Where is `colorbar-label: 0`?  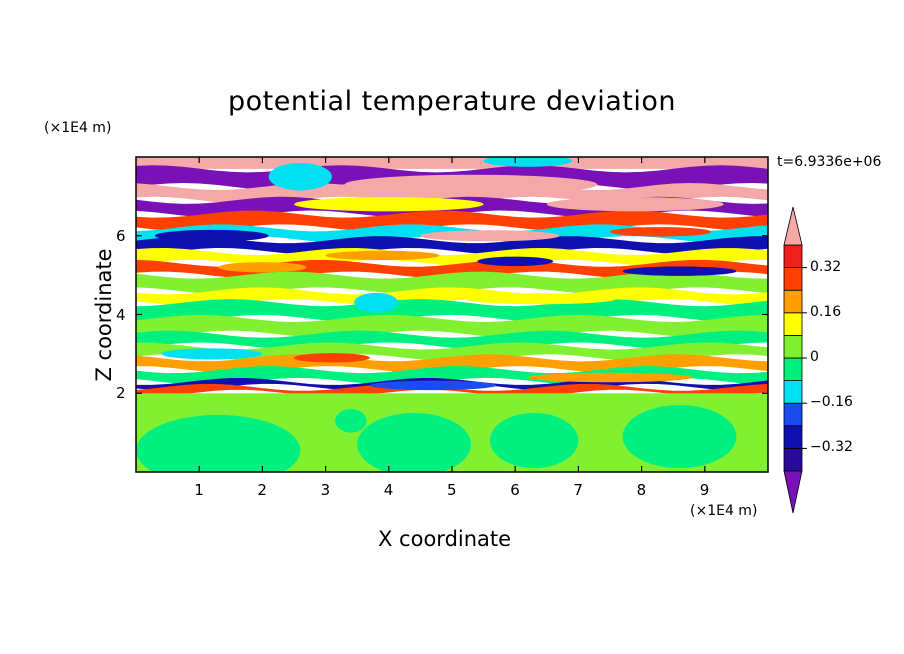 colorbar-label: 0 is located at coordinates (814, 357).